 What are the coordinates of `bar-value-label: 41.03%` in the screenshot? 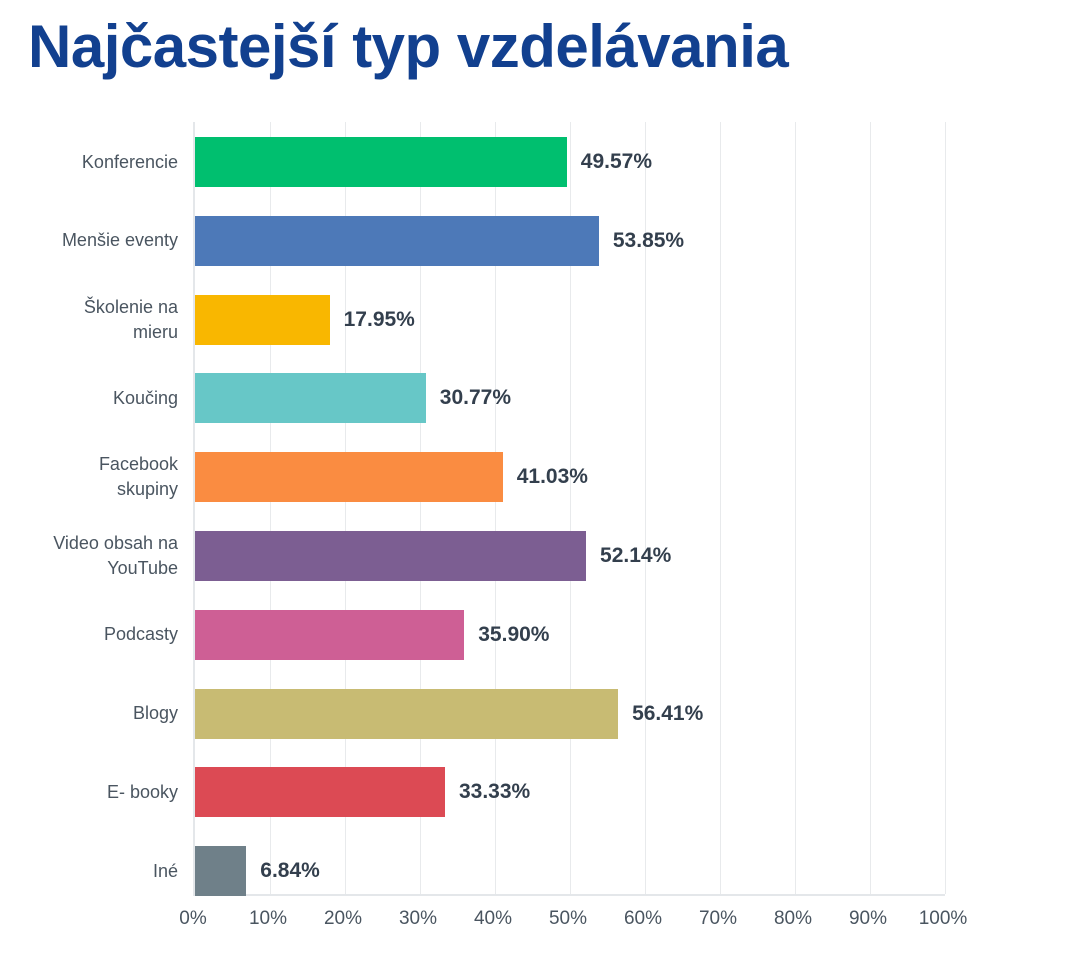 It's located at (552, 477).